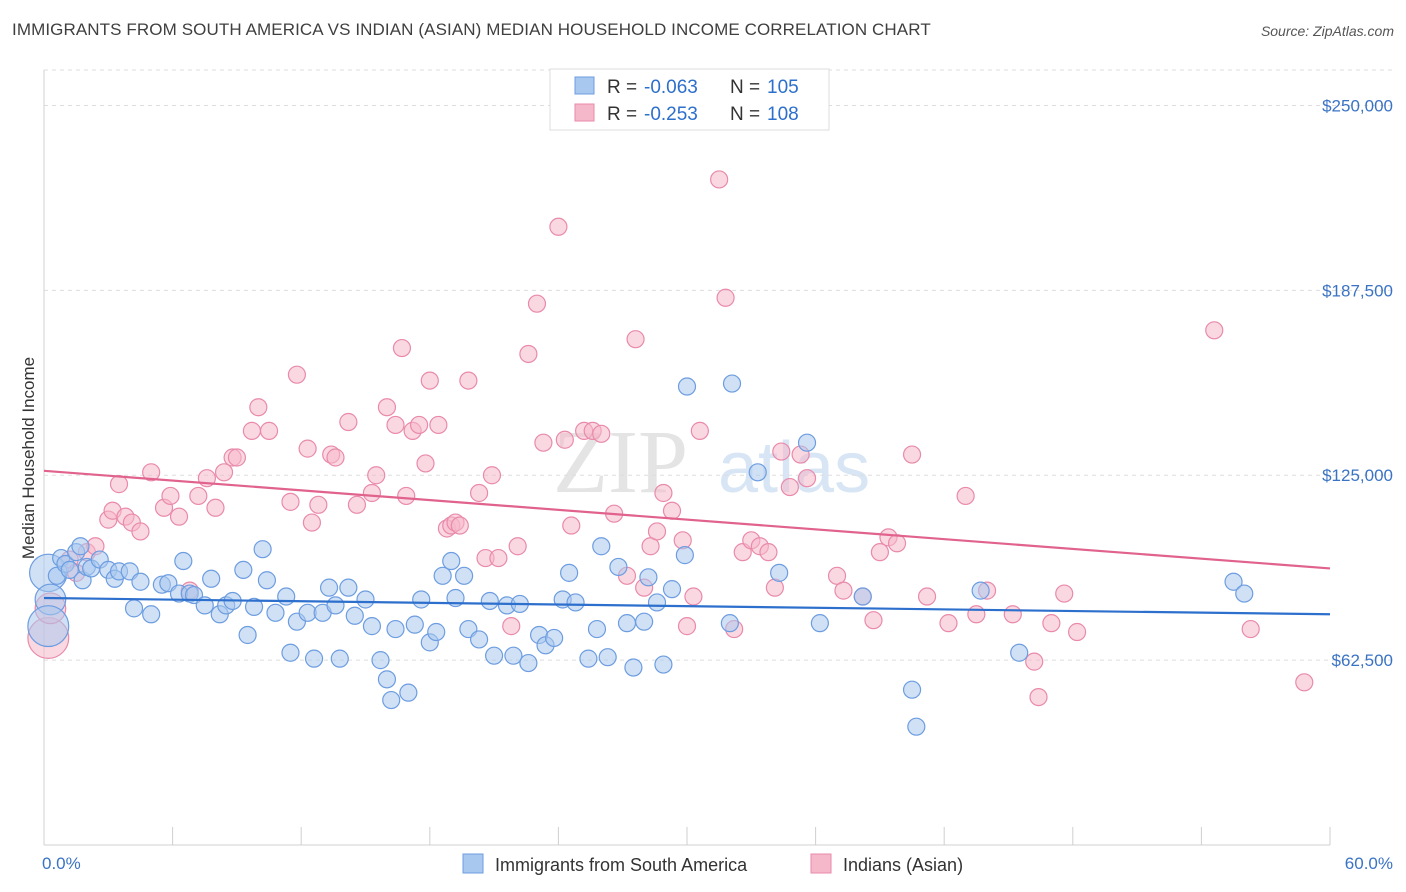 This screenshot has height=892, width=1406. Describe the element at coordinates (622, 114) in the screenshot. I see `legend-r-label-pink: R =` at that location.